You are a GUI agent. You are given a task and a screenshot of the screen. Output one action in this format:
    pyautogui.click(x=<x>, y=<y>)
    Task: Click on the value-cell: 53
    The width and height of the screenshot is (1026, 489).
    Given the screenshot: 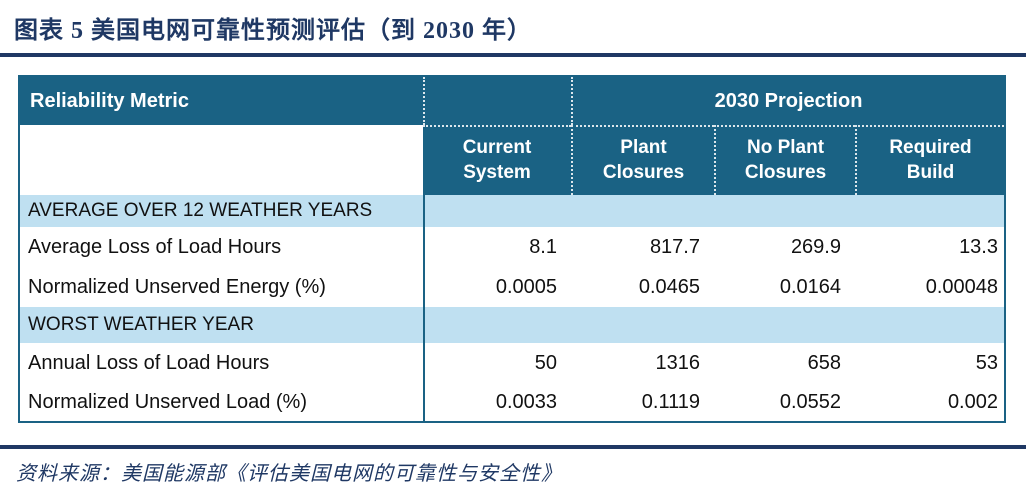 What is the action you would take?
    pyautogui.click(x=929, y=363)
    